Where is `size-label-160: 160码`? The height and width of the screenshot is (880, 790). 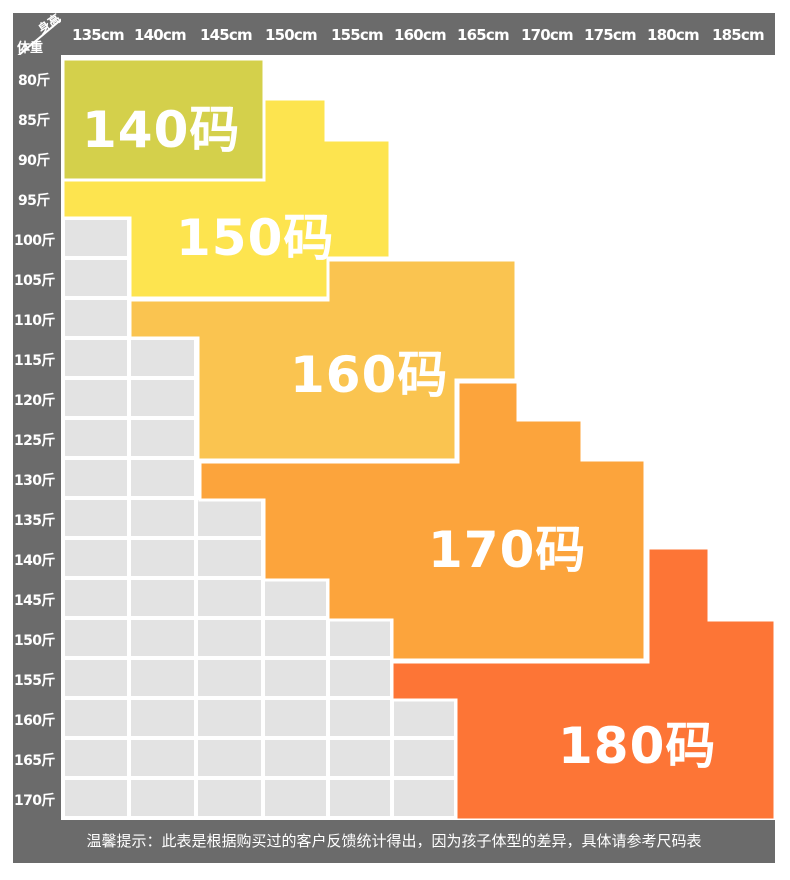
size-label-160: 160码 is located at coordinates (369, 375).